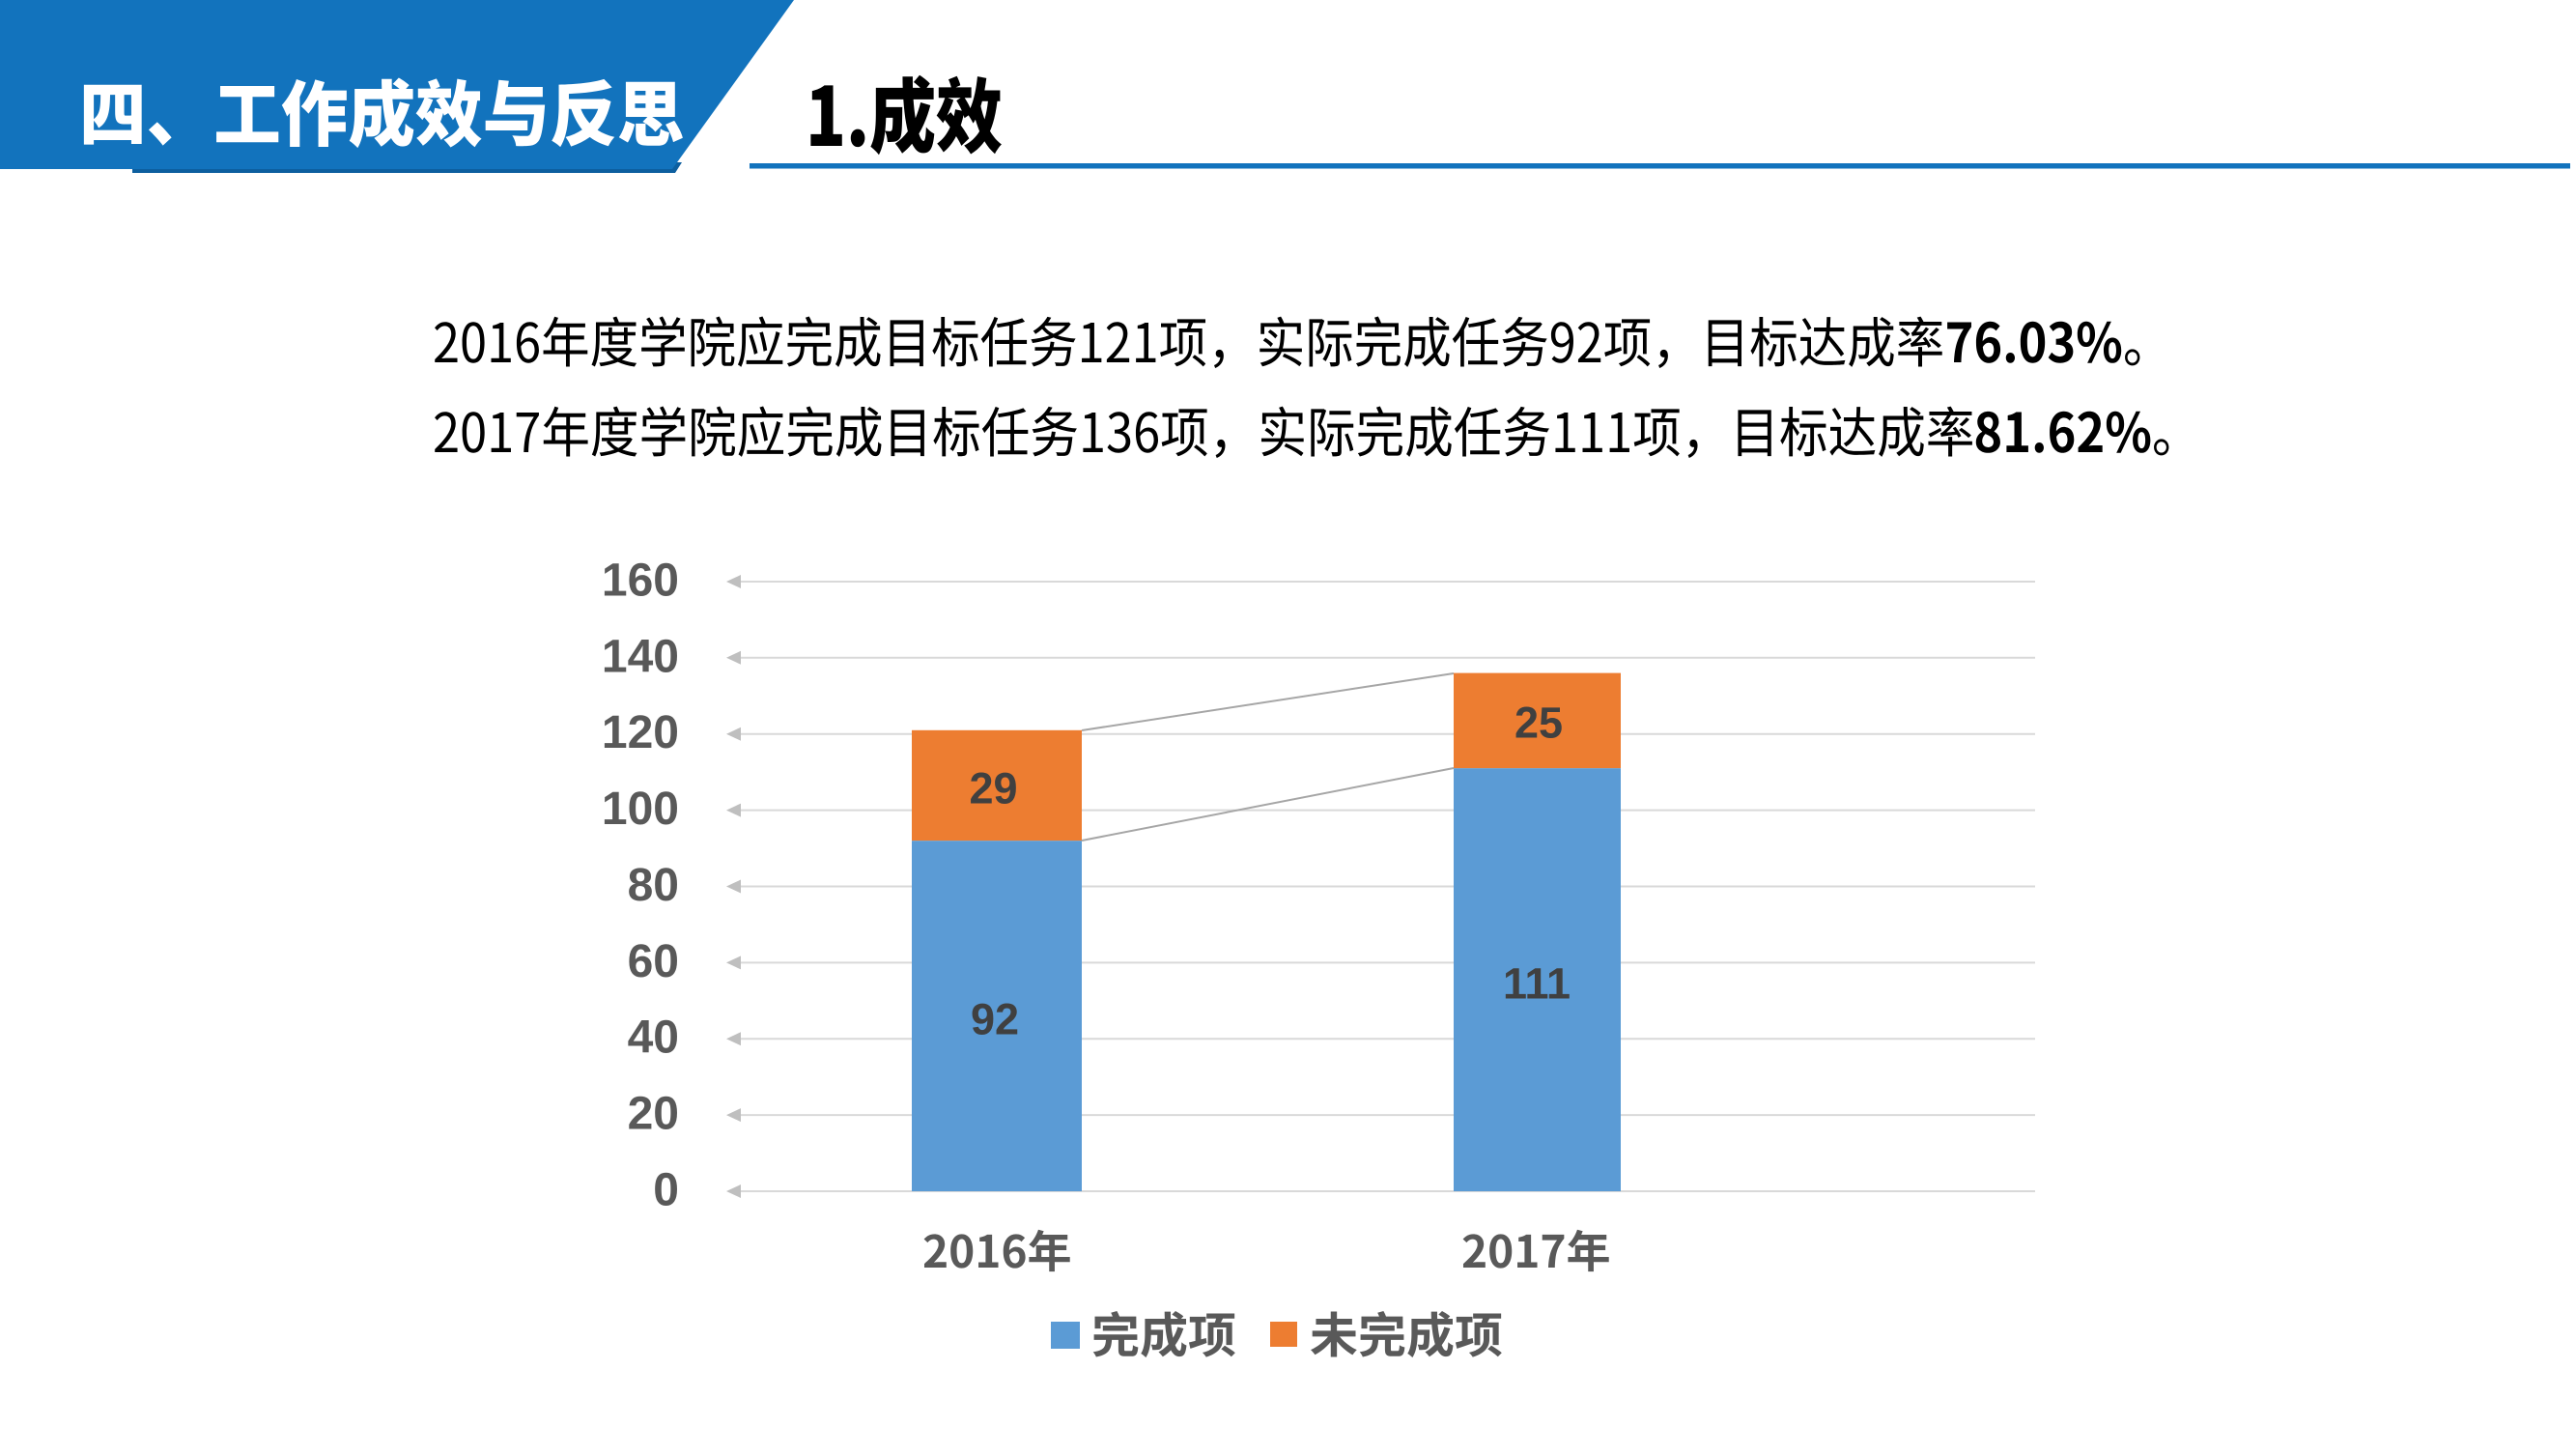 The height and width of the screenshot is (1455, 2576). Describe the element at coordinates (653, 962) in the screenshot. I see `svg-text: 60` at that location.